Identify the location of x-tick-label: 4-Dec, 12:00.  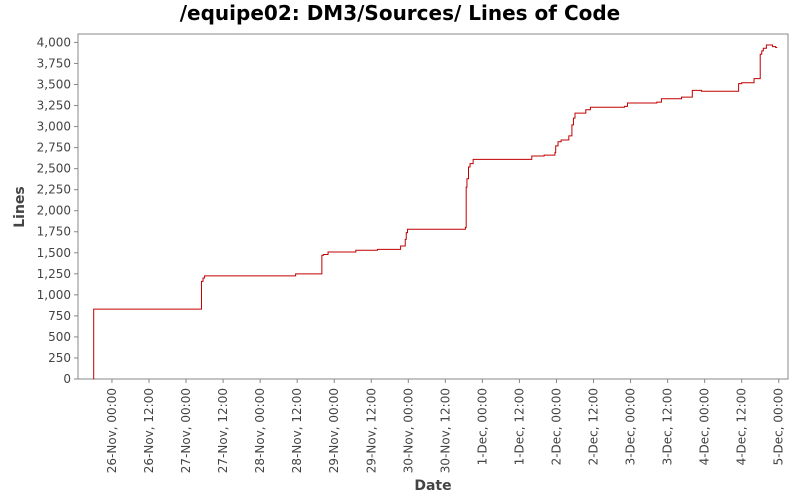
(742, 426).